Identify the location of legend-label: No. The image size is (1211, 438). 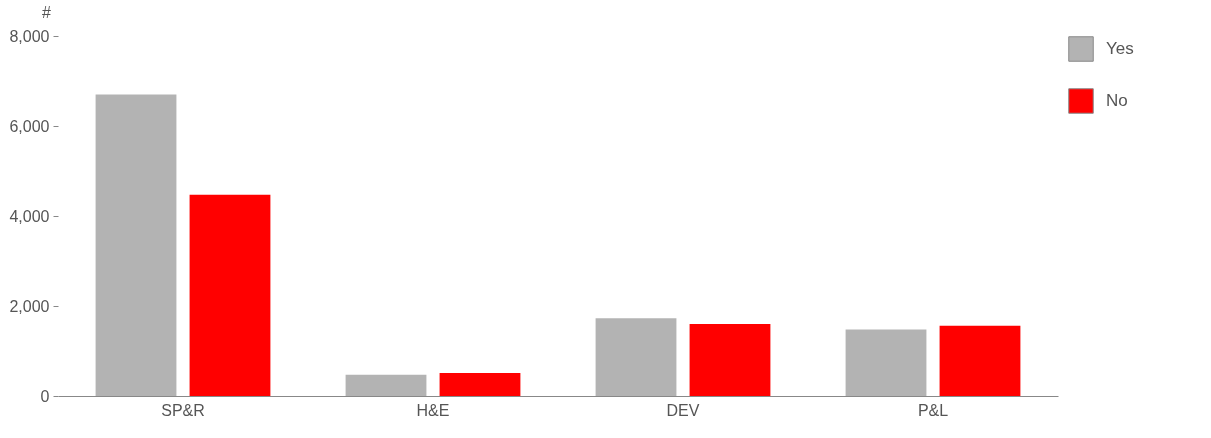
(1117, 100).